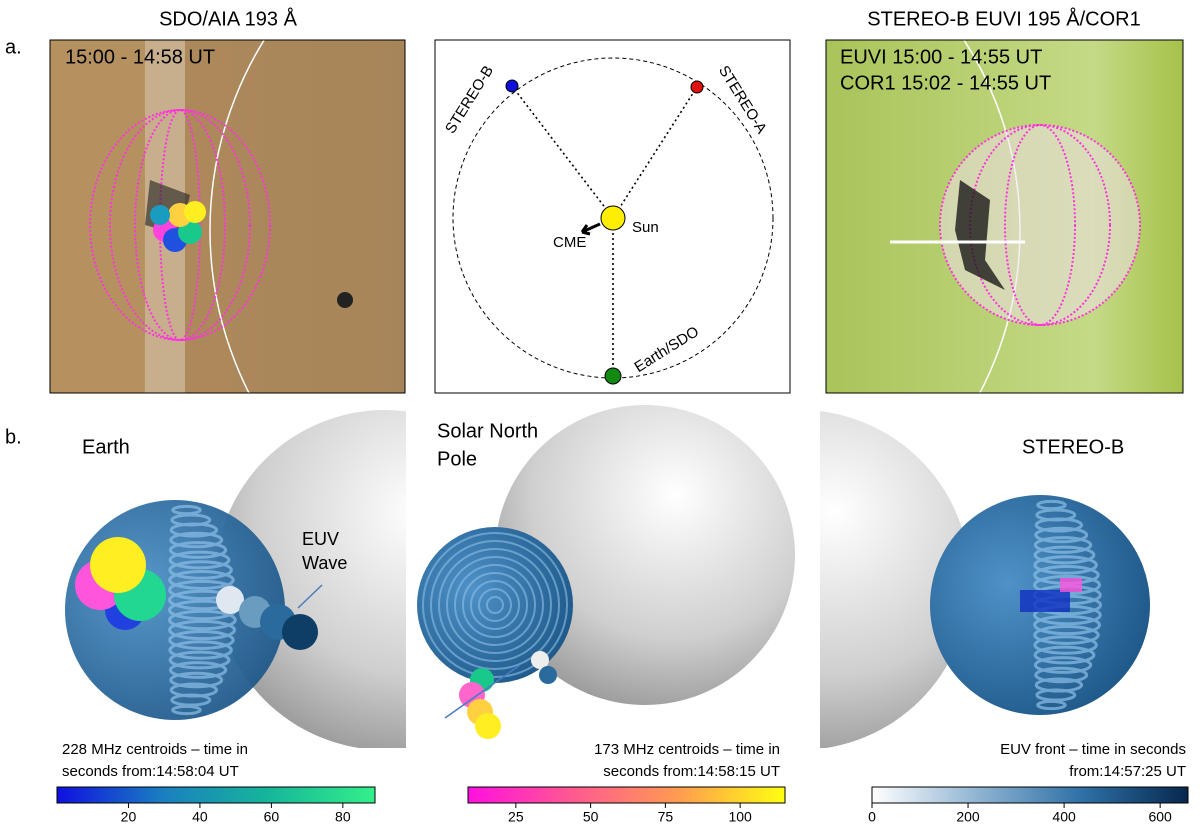 The width and height of the screenshot is (1200, 839). What do you see at coordinates (1064, 817) in the screenshot?
I see `colorbar-tick-label: 400` at bounding box center [1064, 817].